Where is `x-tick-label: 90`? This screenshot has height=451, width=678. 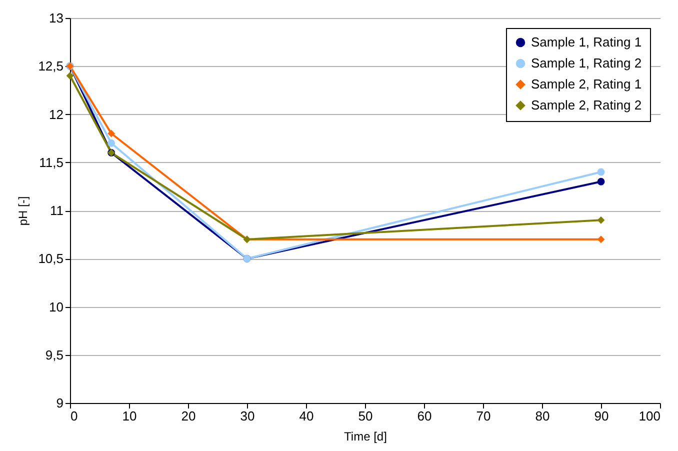 x-tick-label: 90 is located at coordinates (601, 416).